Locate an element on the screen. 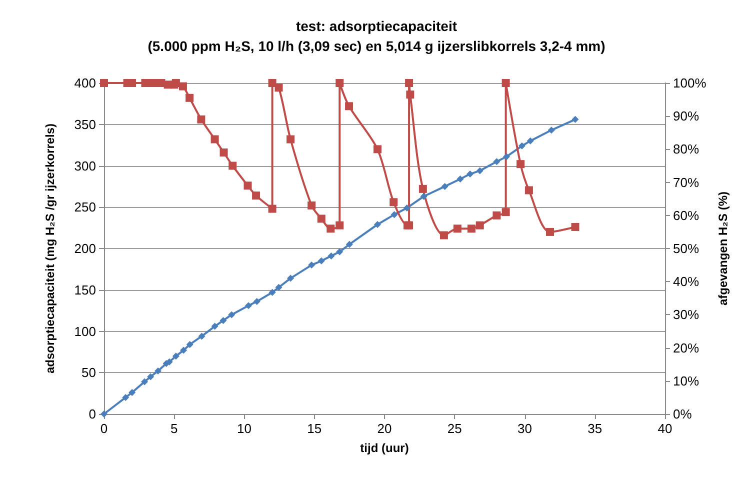 The image size is (753, 497). y2-tick-label: 70% is located at coordinates (686, 182).